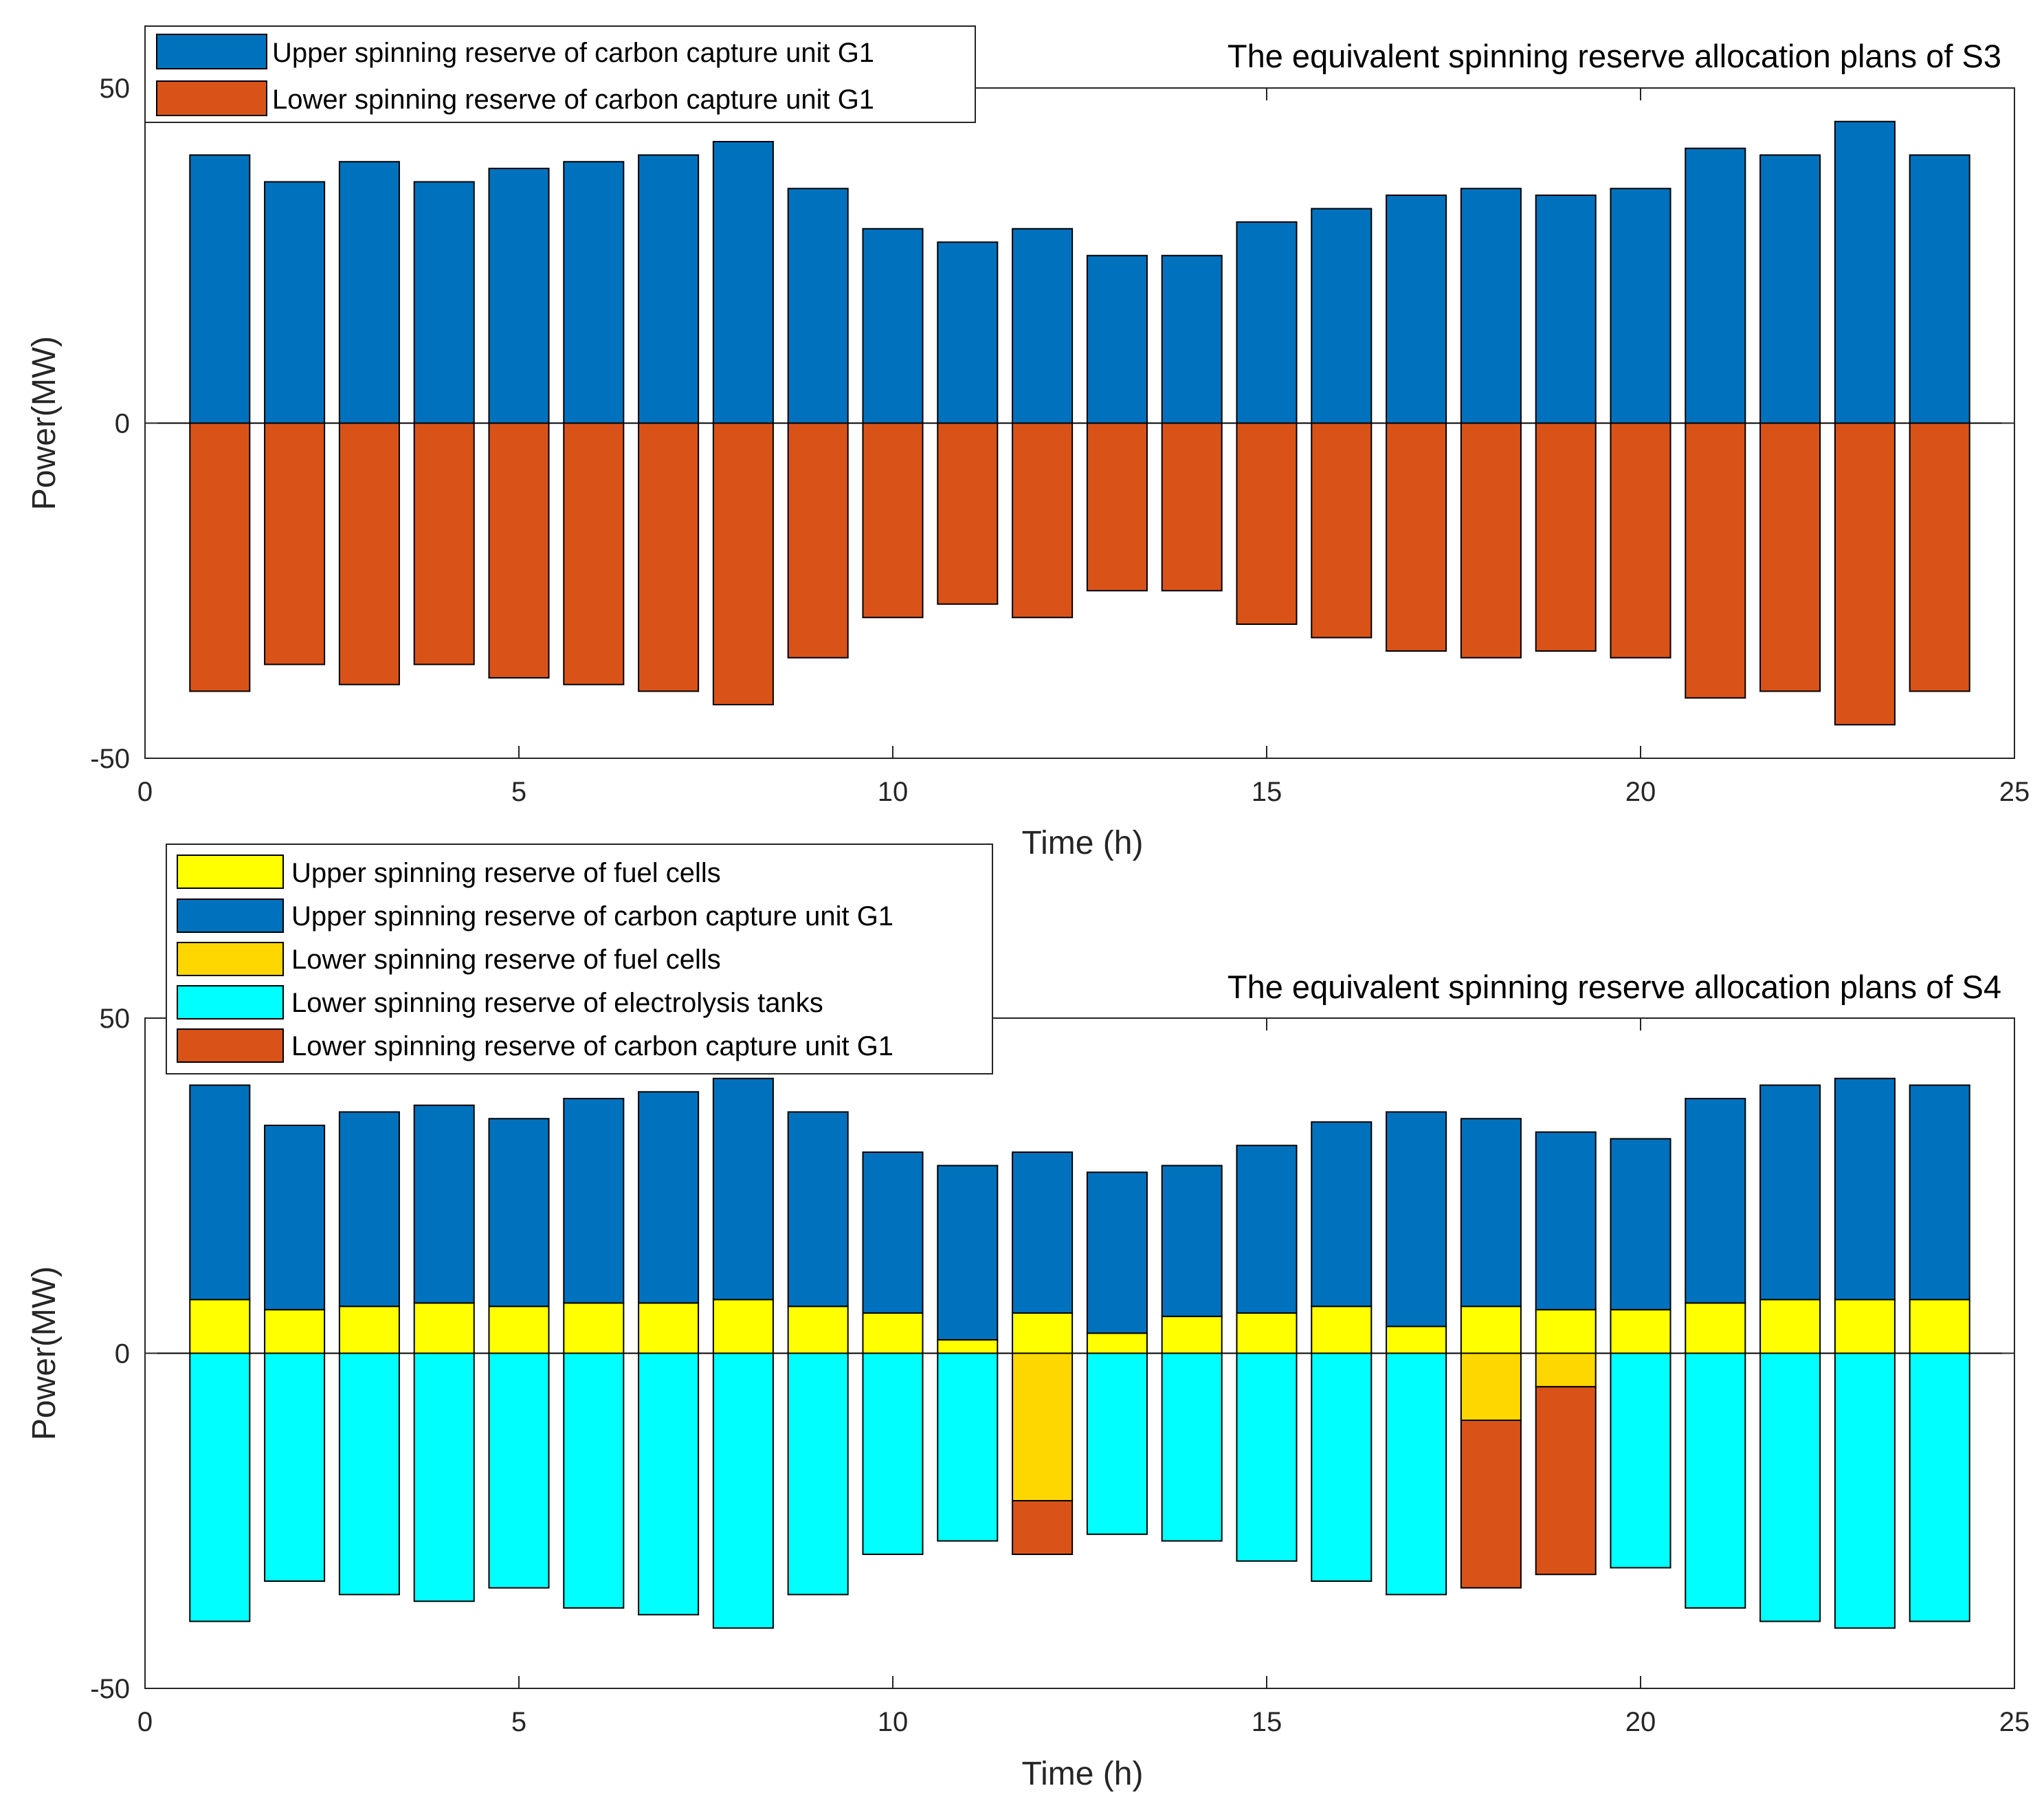 The height and width of the screenshot is (1819, 2044). What do you see at coordinates (968, 1447) in the screenshot?
I see `bar-down-t11-s3` at bounding box center [968, 1447].